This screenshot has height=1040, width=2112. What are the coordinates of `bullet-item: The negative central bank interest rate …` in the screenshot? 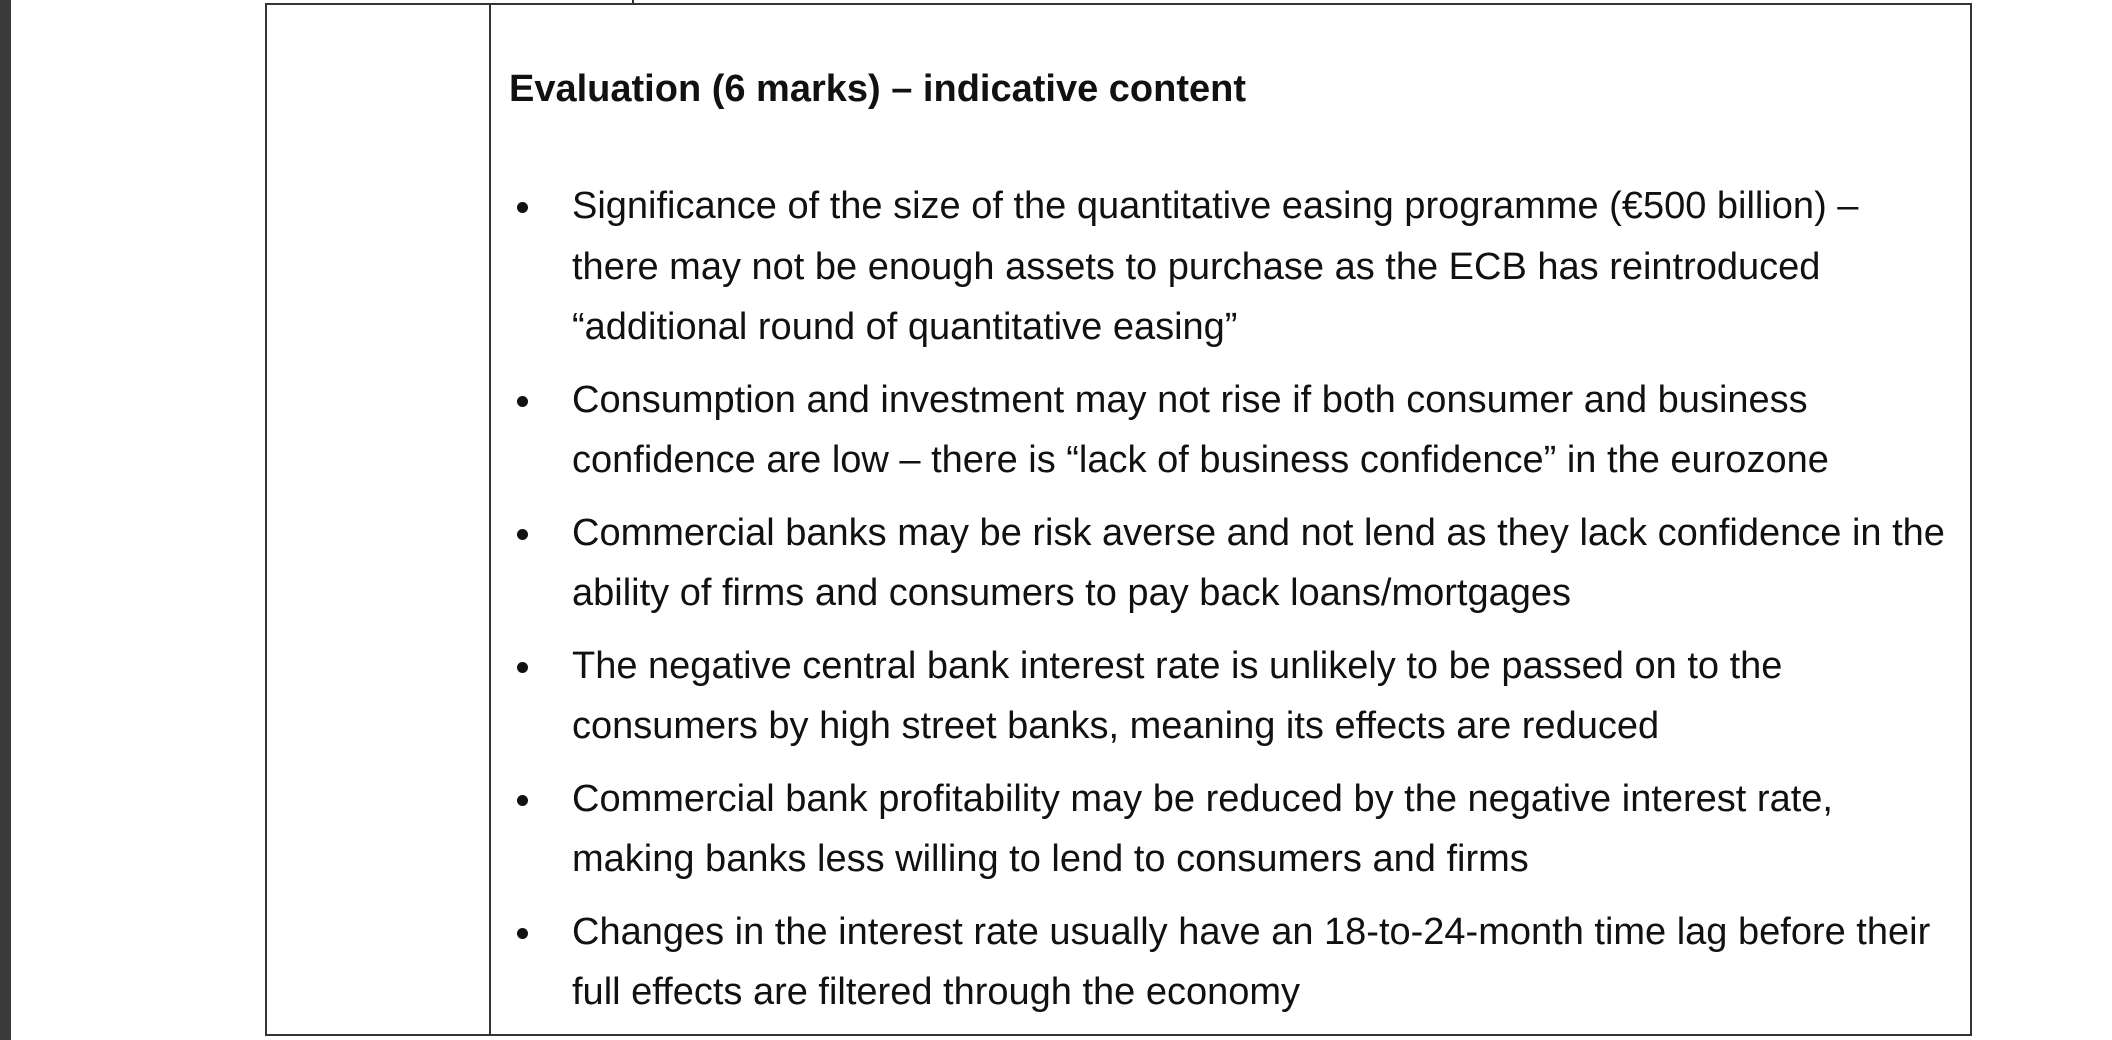 It's located at (1231, 696).